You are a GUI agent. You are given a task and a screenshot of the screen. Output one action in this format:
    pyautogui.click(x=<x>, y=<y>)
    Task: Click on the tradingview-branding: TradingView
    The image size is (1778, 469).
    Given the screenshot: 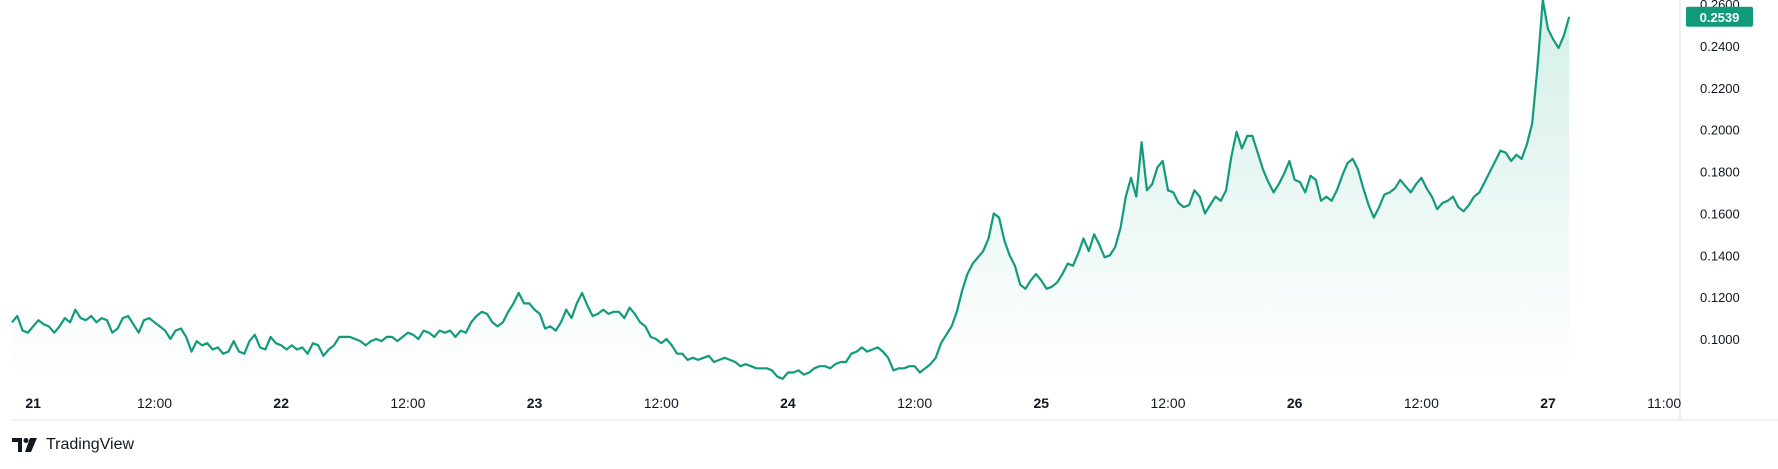 What is the action you would take?
    pyautogui.click(x=73, y=445)
    